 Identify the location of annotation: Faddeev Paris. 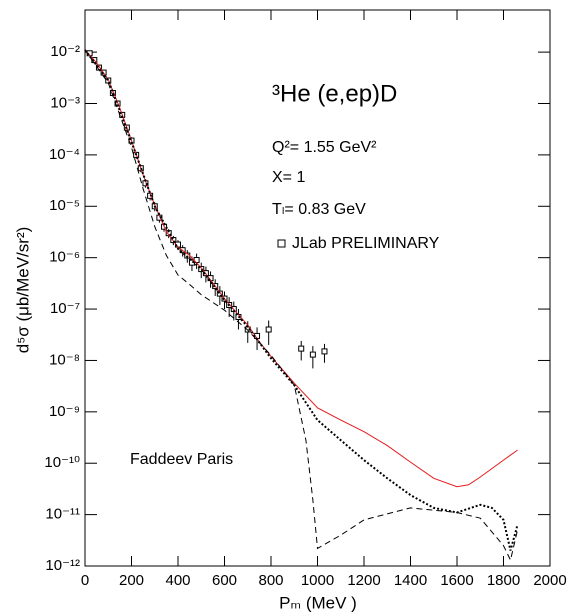
(181, 459).